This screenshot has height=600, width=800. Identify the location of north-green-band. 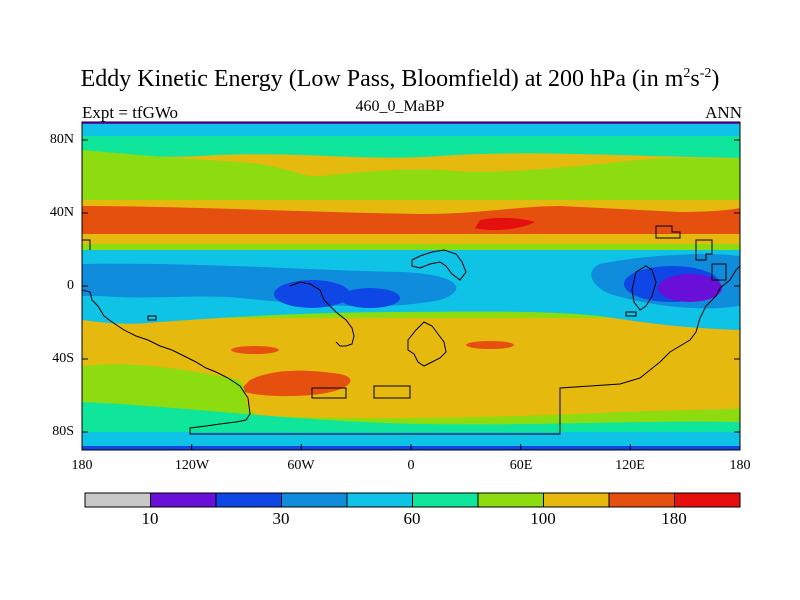
(411, 147).